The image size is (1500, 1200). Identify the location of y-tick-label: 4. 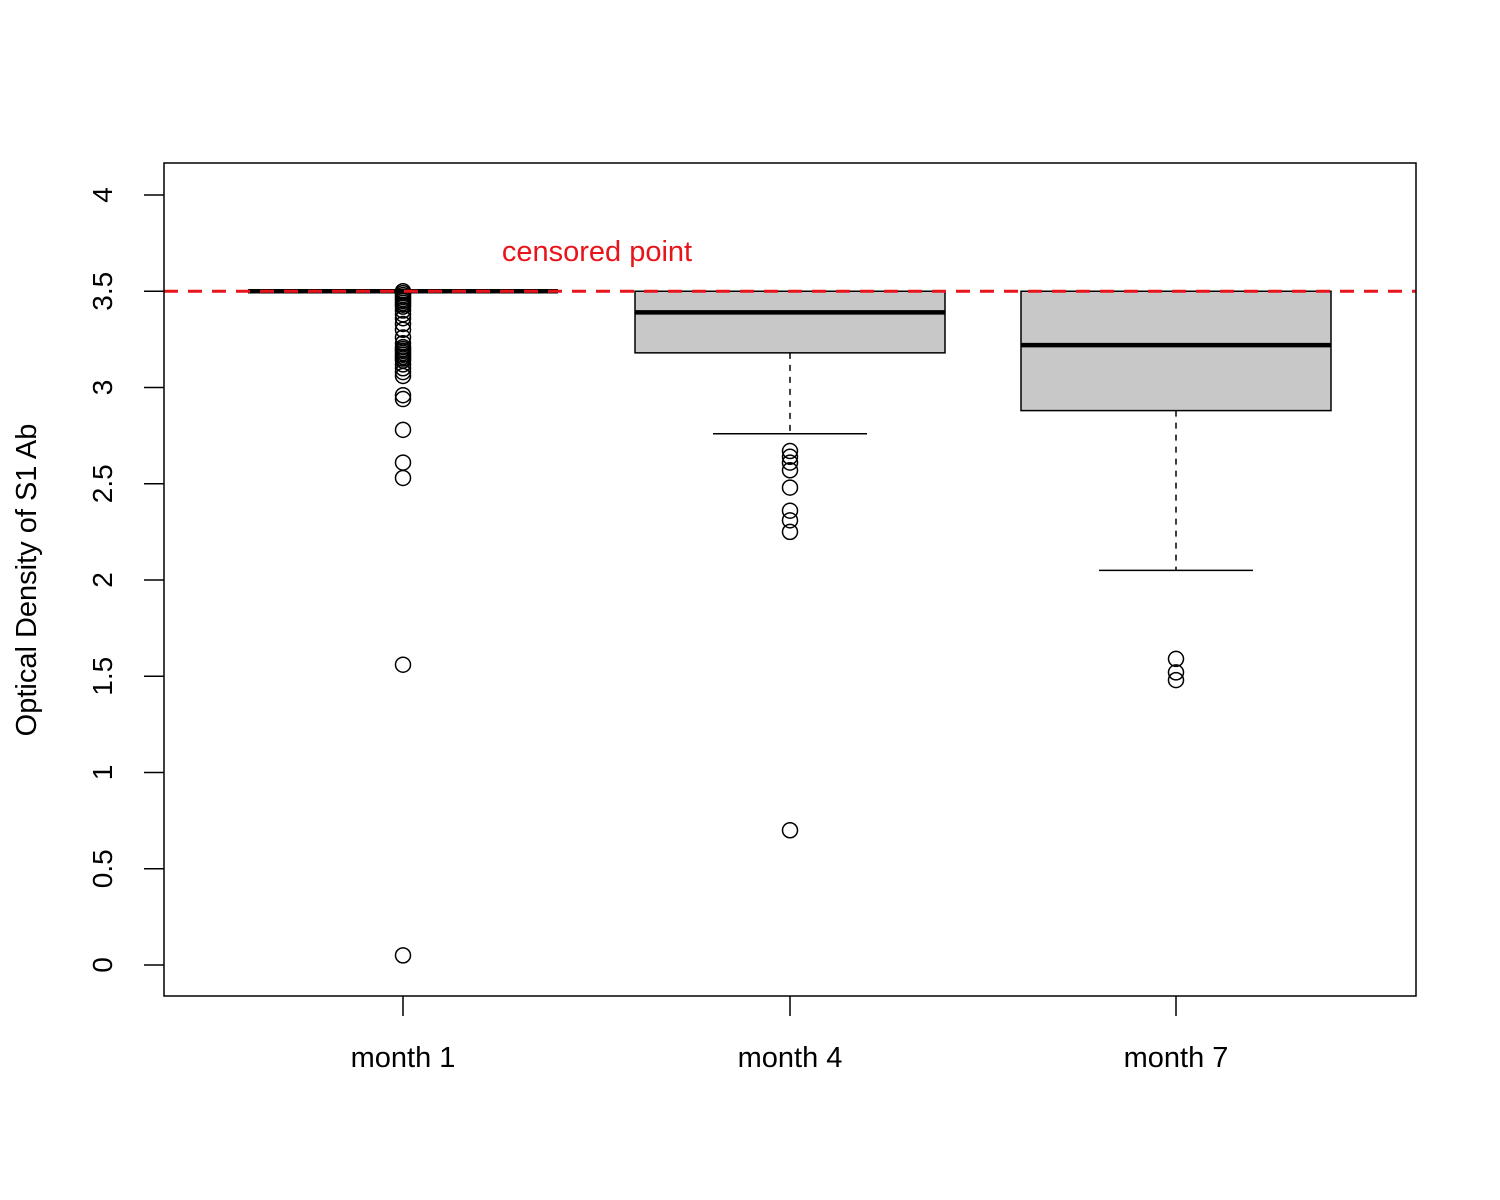
(102, 195).